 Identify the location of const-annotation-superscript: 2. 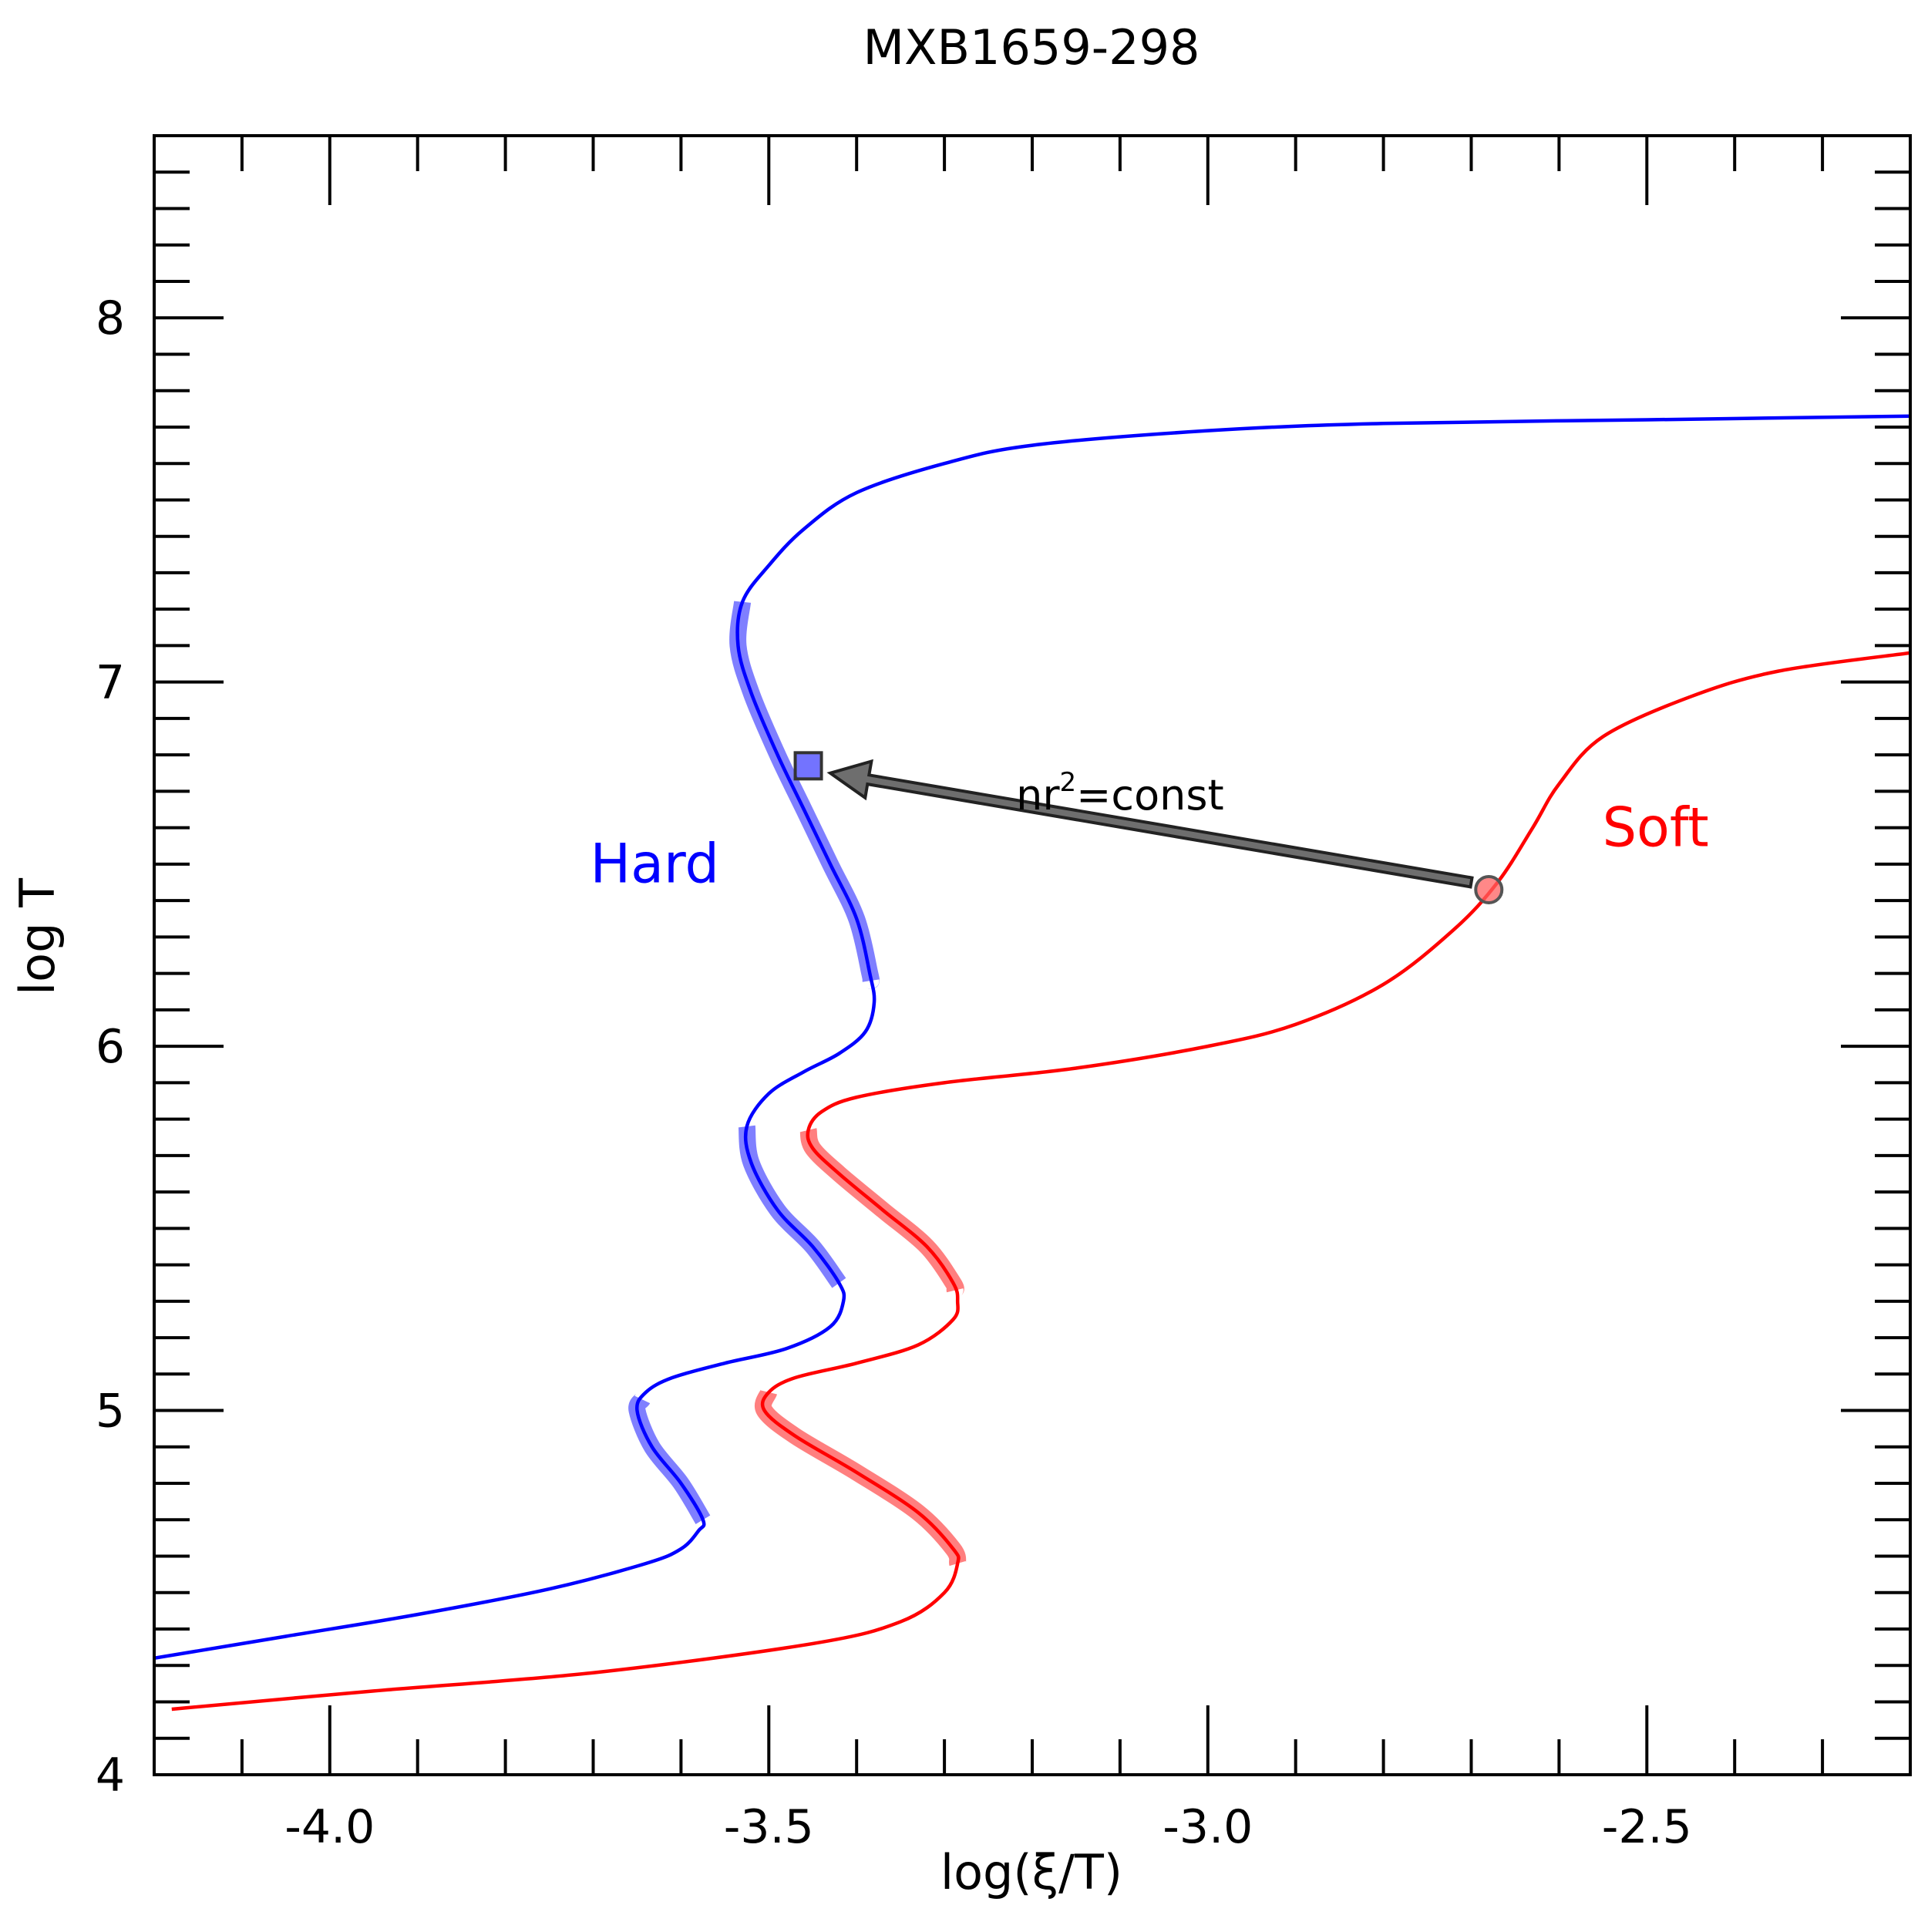
(1068, 782).